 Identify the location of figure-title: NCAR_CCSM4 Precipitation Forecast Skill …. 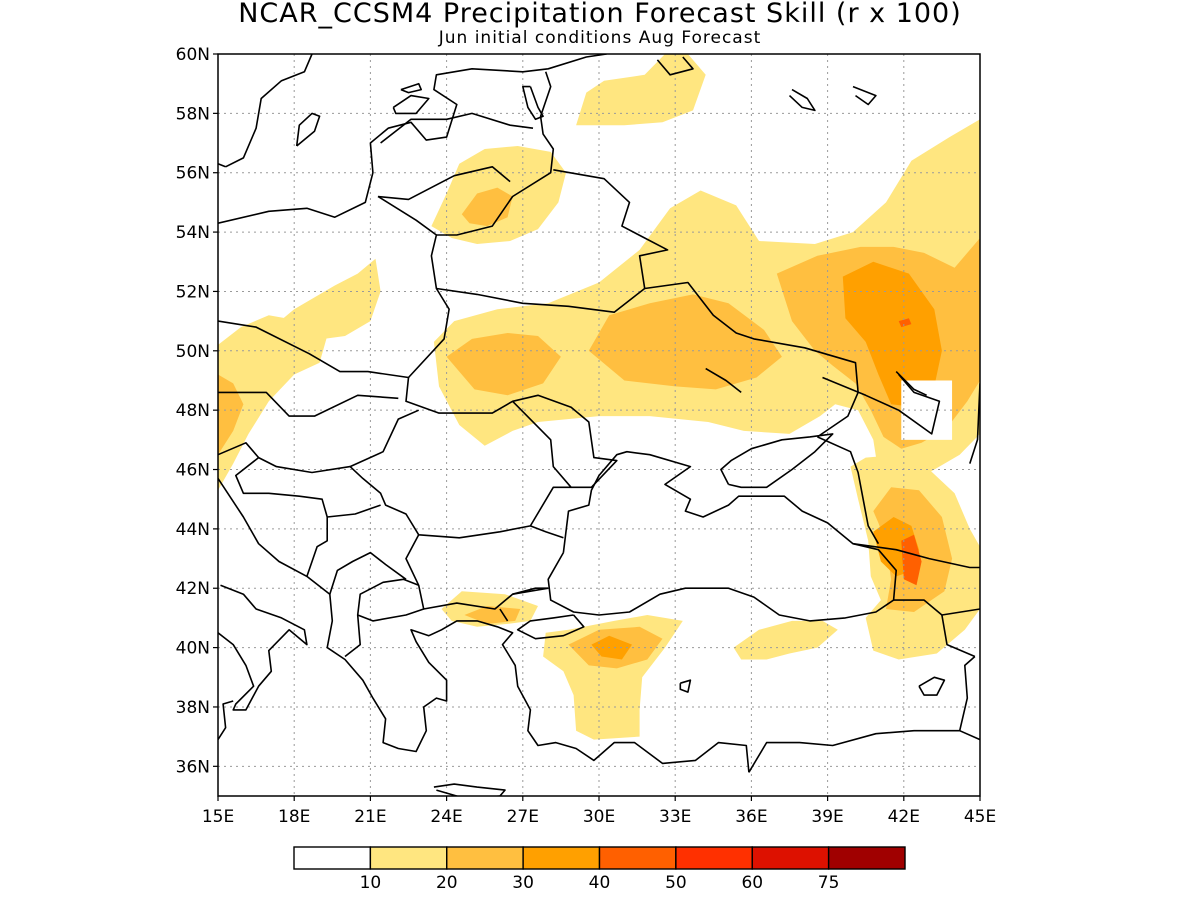
(600, 14).